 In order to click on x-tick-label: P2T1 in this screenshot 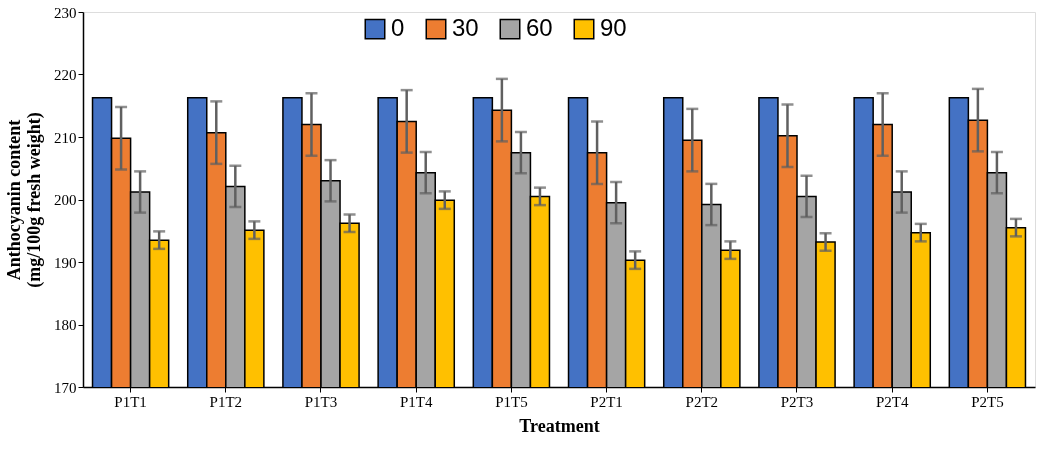, I will do `click(606, 401)`.